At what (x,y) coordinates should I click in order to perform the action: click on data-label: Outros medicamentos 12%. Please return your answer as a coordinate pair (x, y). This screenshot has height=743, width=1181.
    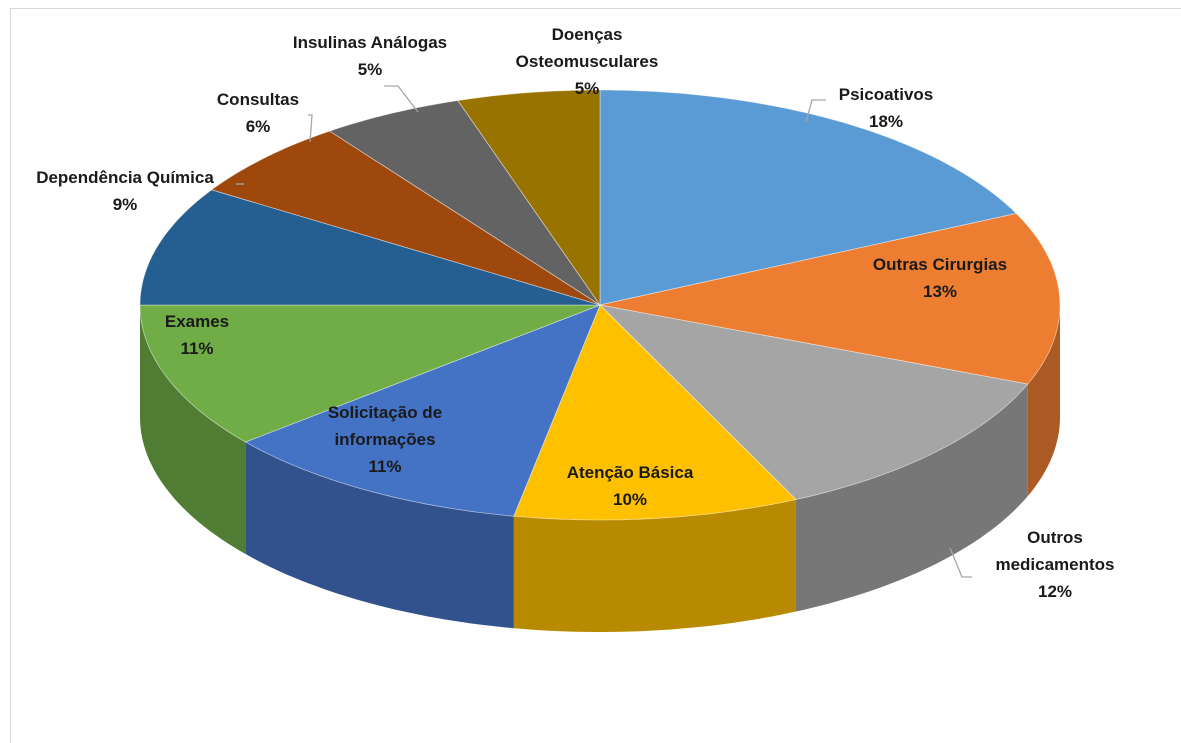
    Looking at the image, I should click on (1054, 564).